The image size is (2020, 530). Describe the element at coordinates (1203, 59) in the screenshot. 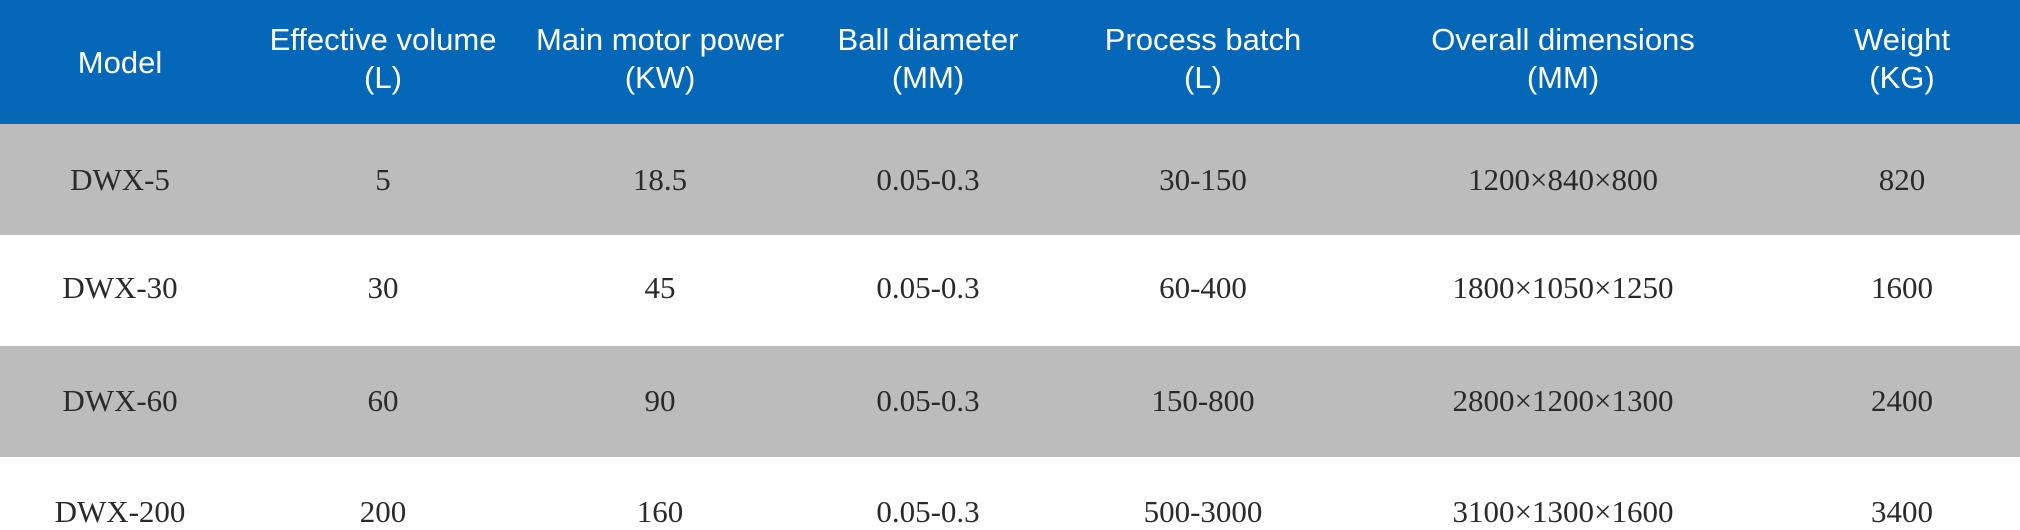

I see `header-process-batch: Process batch (L)` at that location.